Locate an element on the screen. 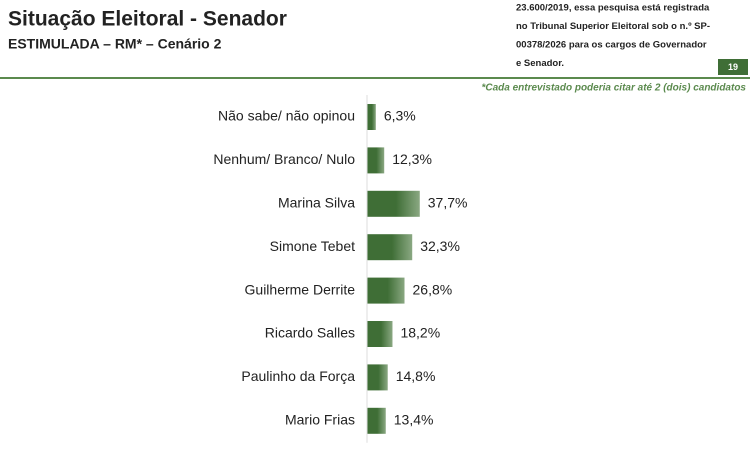 The height and width of the screenshot is (450, 750). value-label: 26,8% is located at coordinates (433, 289).